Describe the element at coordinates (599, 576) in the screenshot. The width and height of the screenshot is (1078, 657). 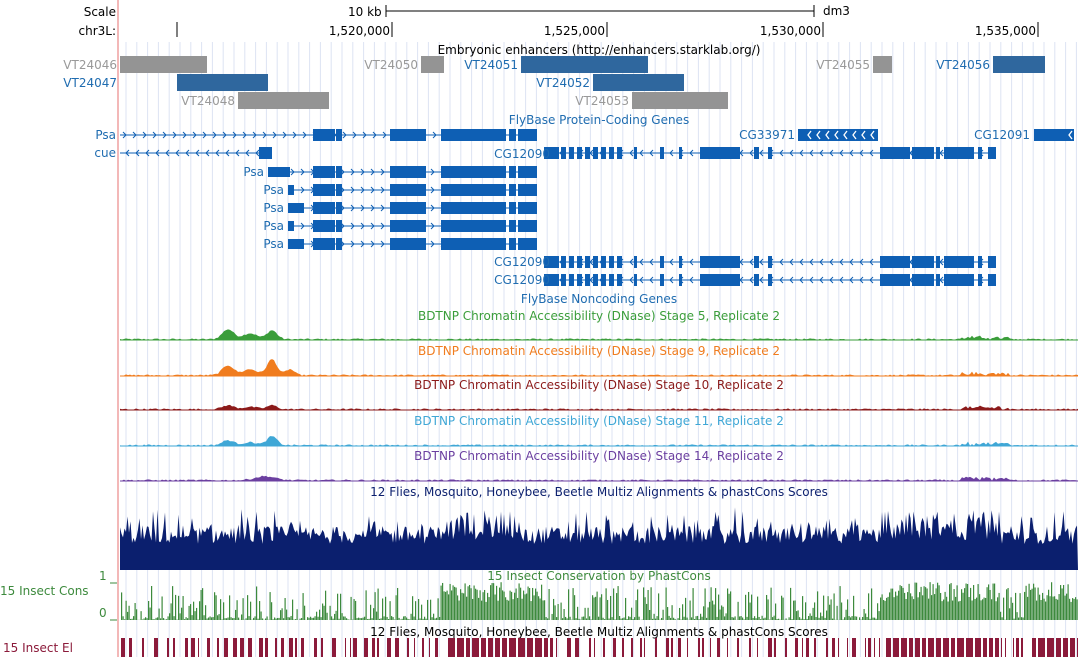
I see `cons-track-title: 15 Insect Conservation by PhastCons` at that location.